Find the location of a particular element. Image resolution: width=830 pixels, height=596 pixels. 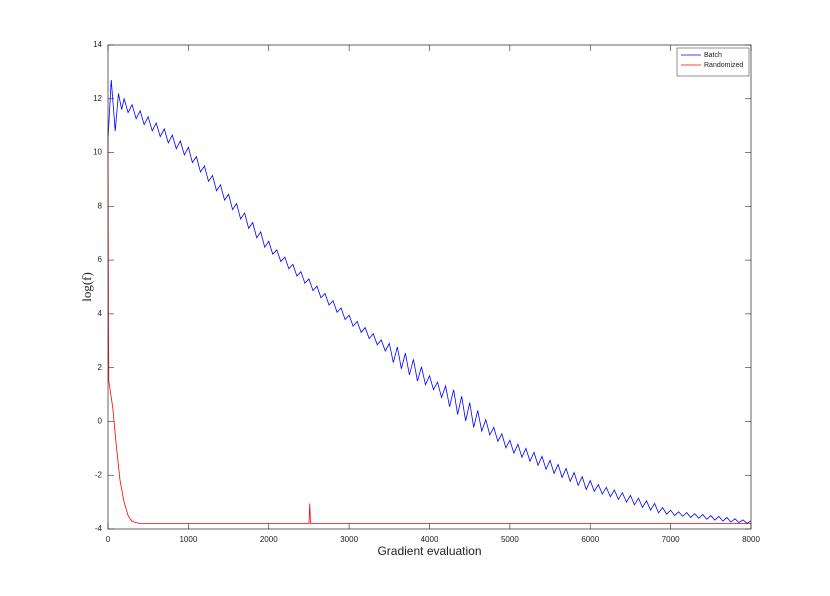

x-tick-label: 4000 is located at coordinates (430, 539).